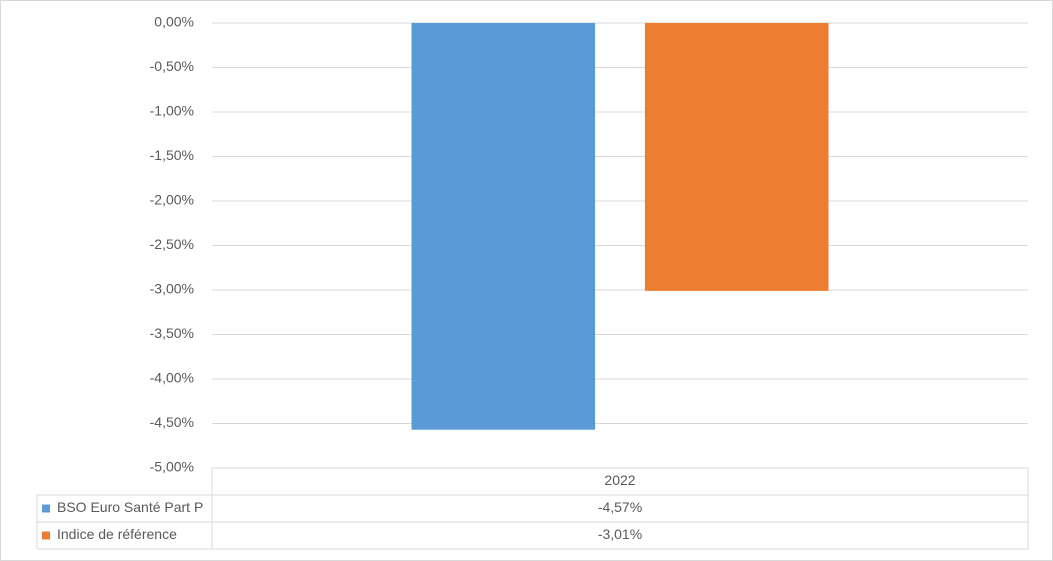 The width and height of the screenshot is (1053, 561). I want to click on y-tick-label: 0,00%, so click(174, 22).